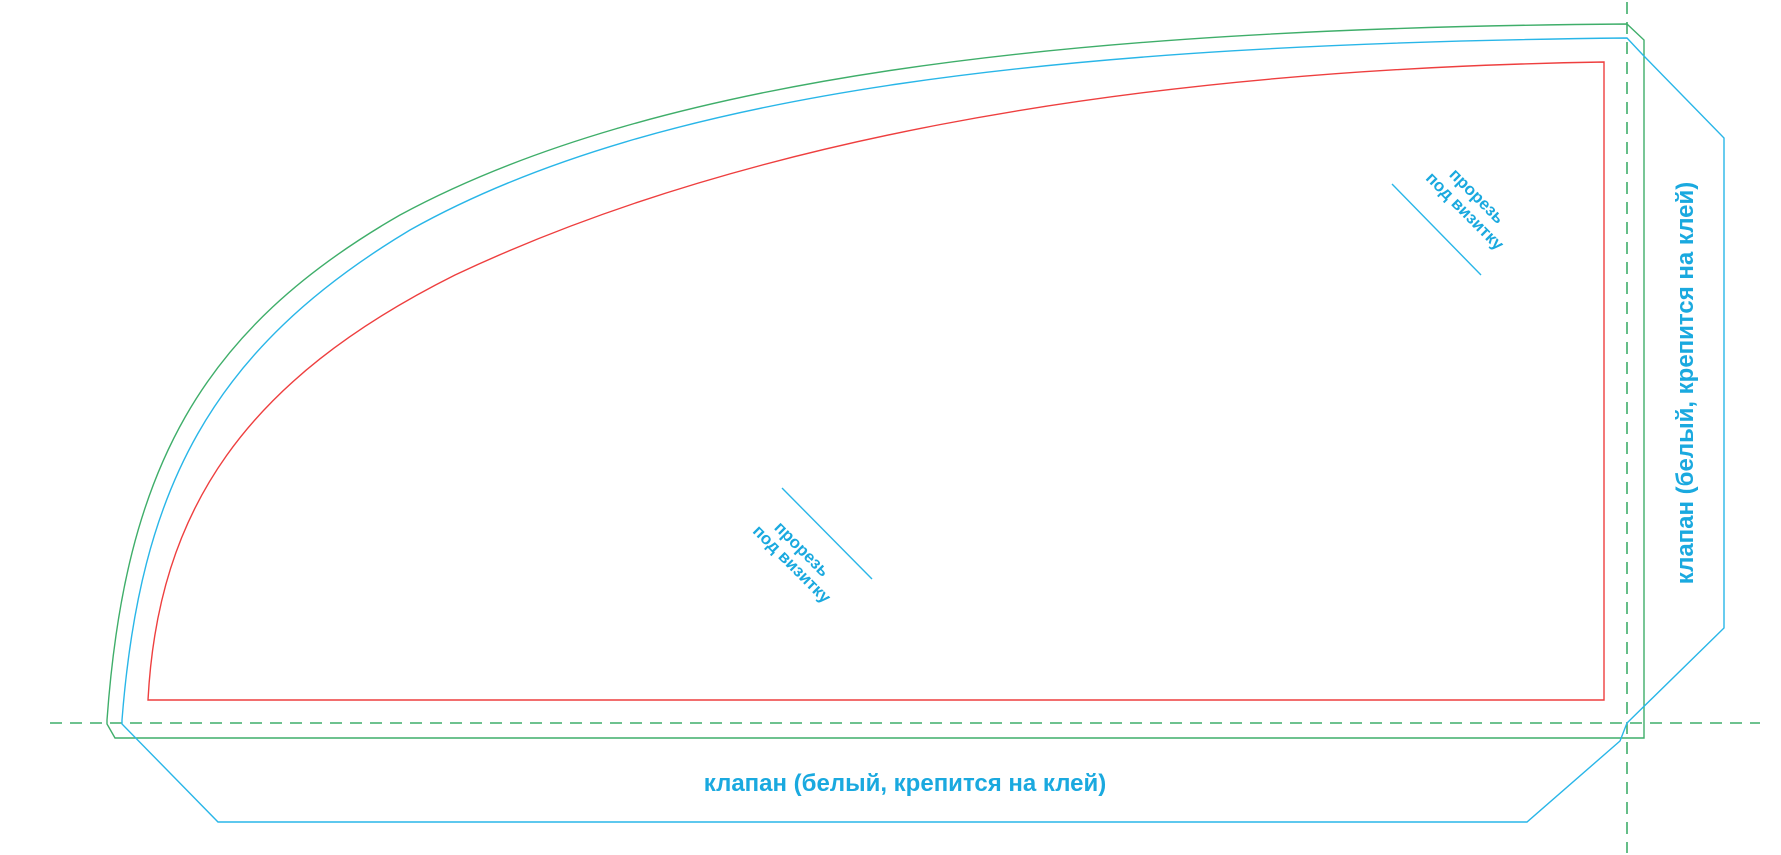 This screenshot has height=855, width=1781. What do you see at coordinates (905, 783) in the screenshot?
I see `flap-bottom-label: клапан (белый, крепится на клей)` at bounding box center [905, 783].